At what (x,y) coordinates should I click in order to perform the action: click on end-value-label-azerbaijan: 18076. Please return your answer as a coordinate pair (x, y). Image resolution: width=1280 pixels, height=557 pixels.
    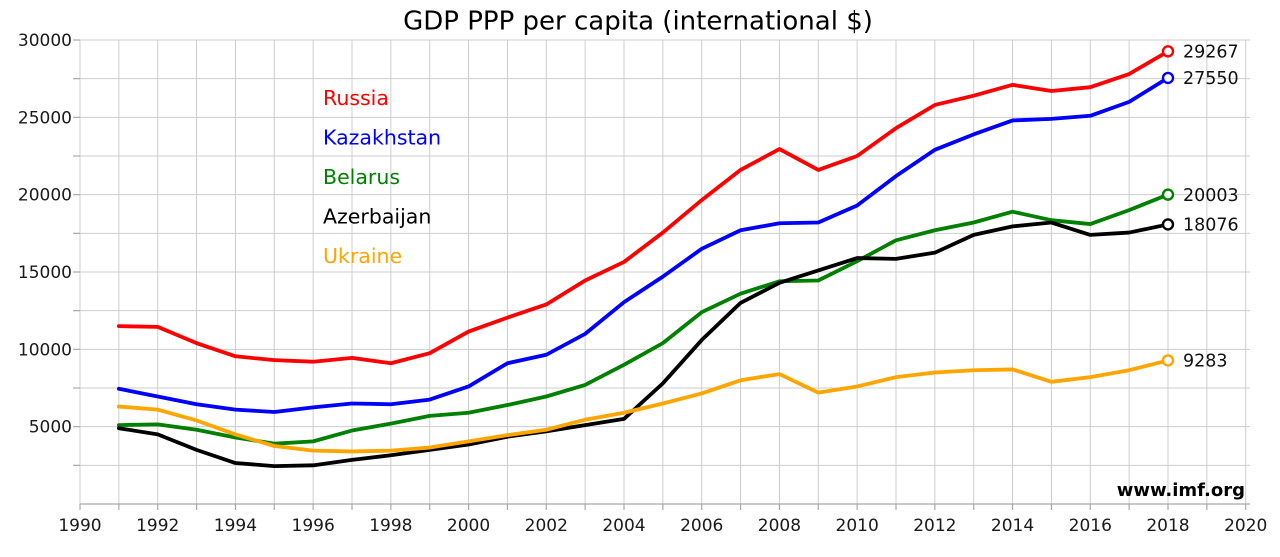
    Looking at the image, I should click on (1211, 226).